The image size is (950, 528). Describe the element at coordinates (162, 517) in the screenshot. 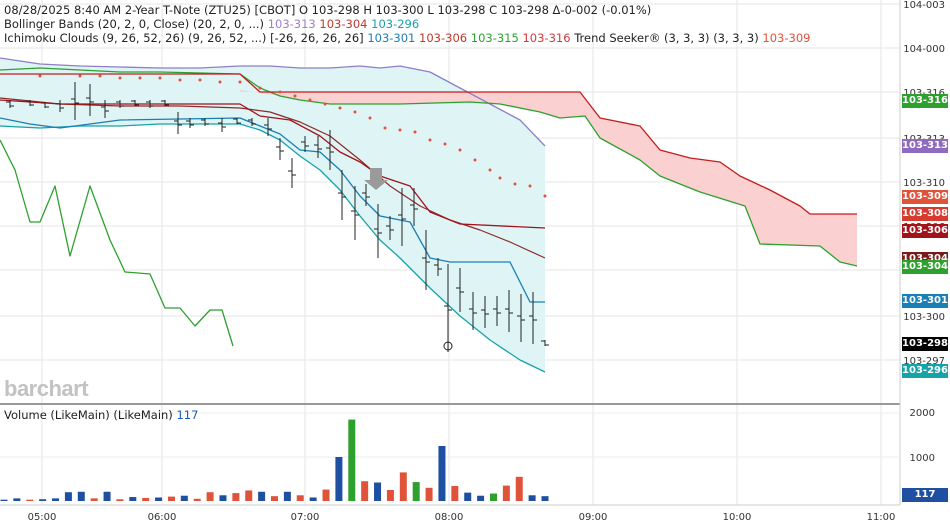

I see `time-tick: 06:00` at that location.